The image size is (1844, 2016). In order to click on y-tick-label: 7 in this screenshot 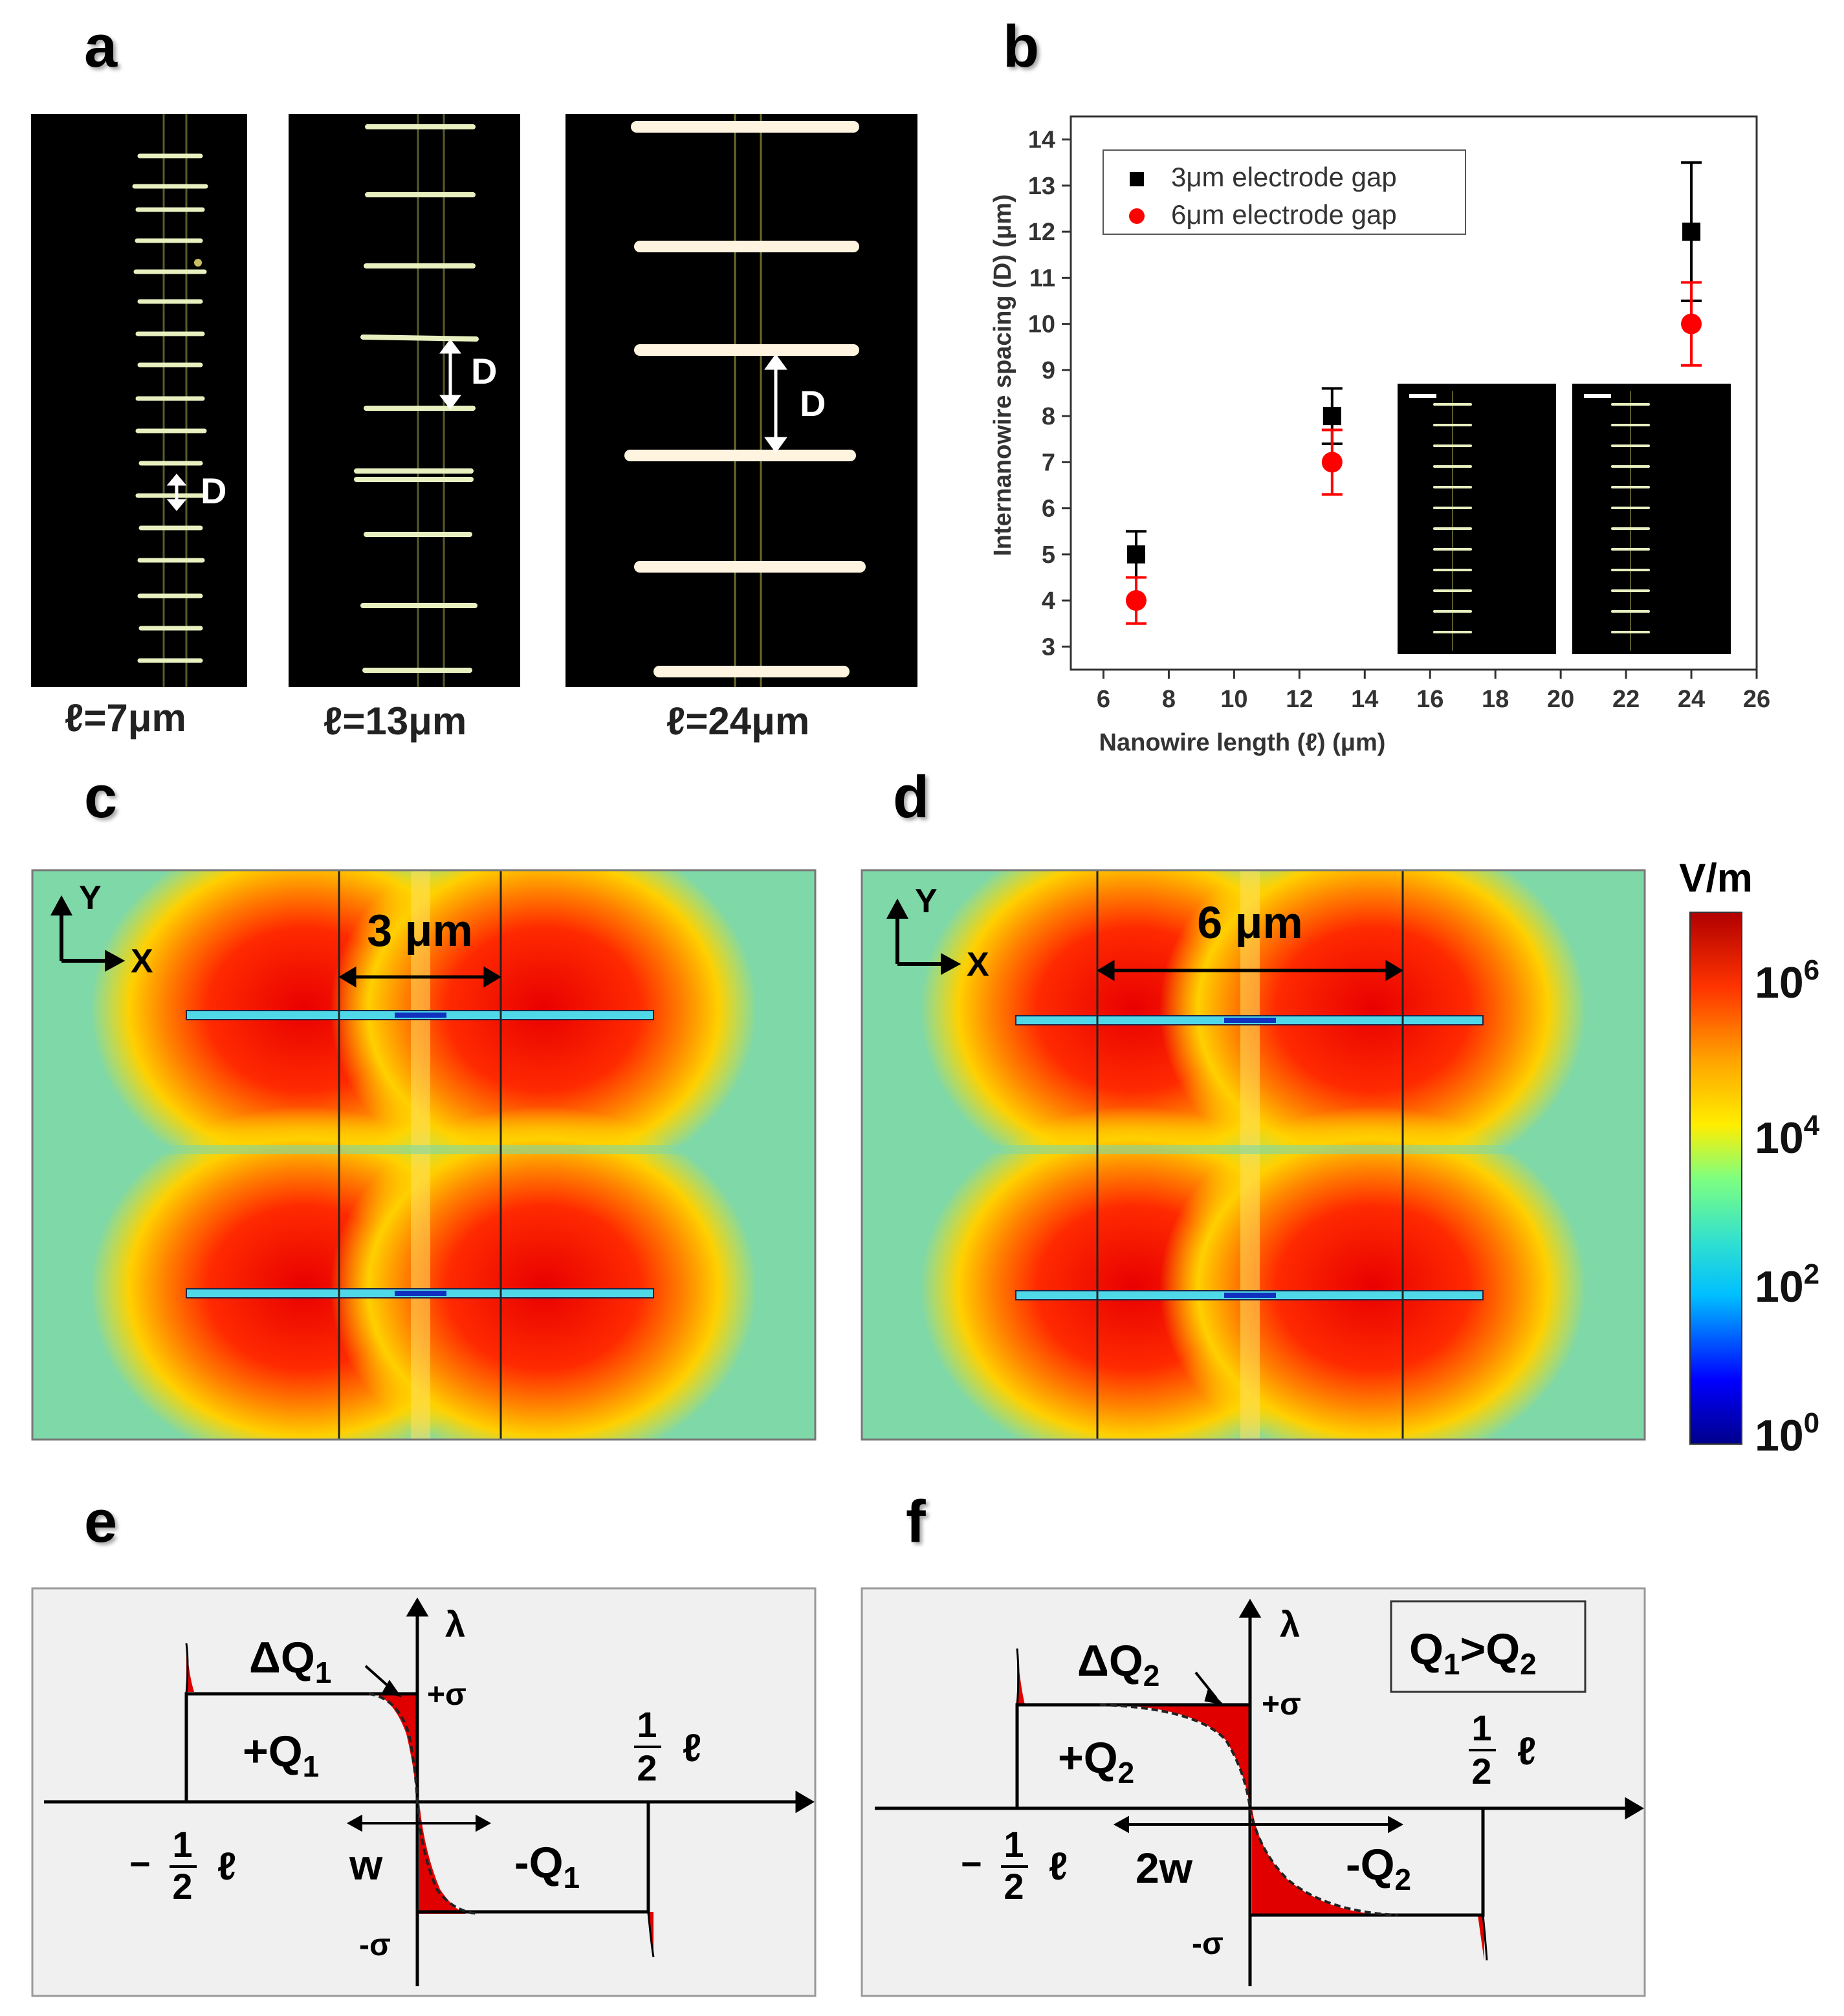, I will do `click(1048, 463)`.